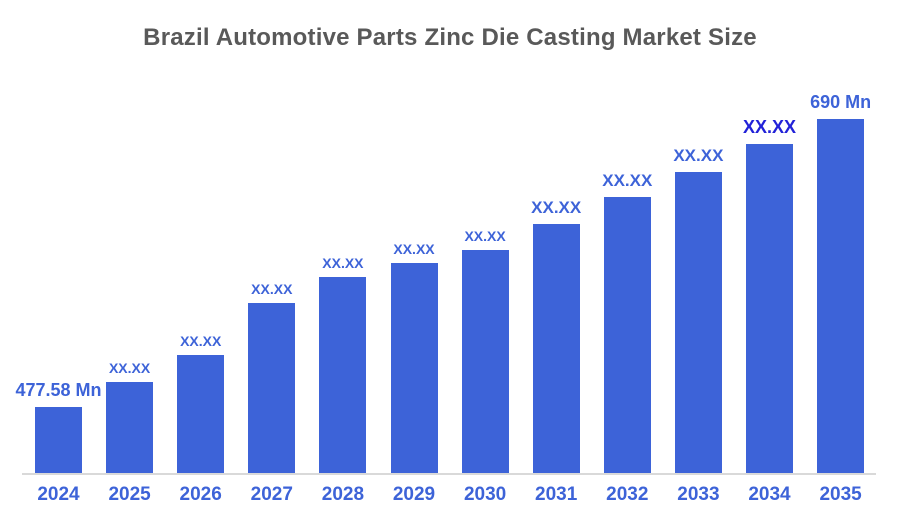  What do you see at coordinates (485, 361) in the screenshot?
I see `bar-2030` at bounding box center [485, 361].